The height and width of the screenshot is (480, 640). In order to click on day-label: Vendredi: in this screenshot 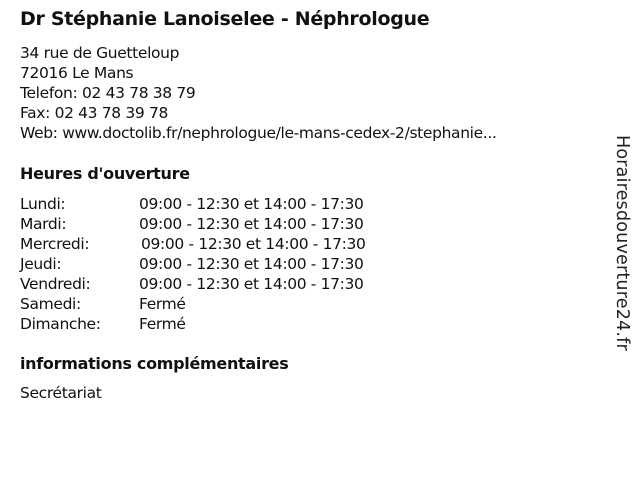, I will do `click(55, 284)`.